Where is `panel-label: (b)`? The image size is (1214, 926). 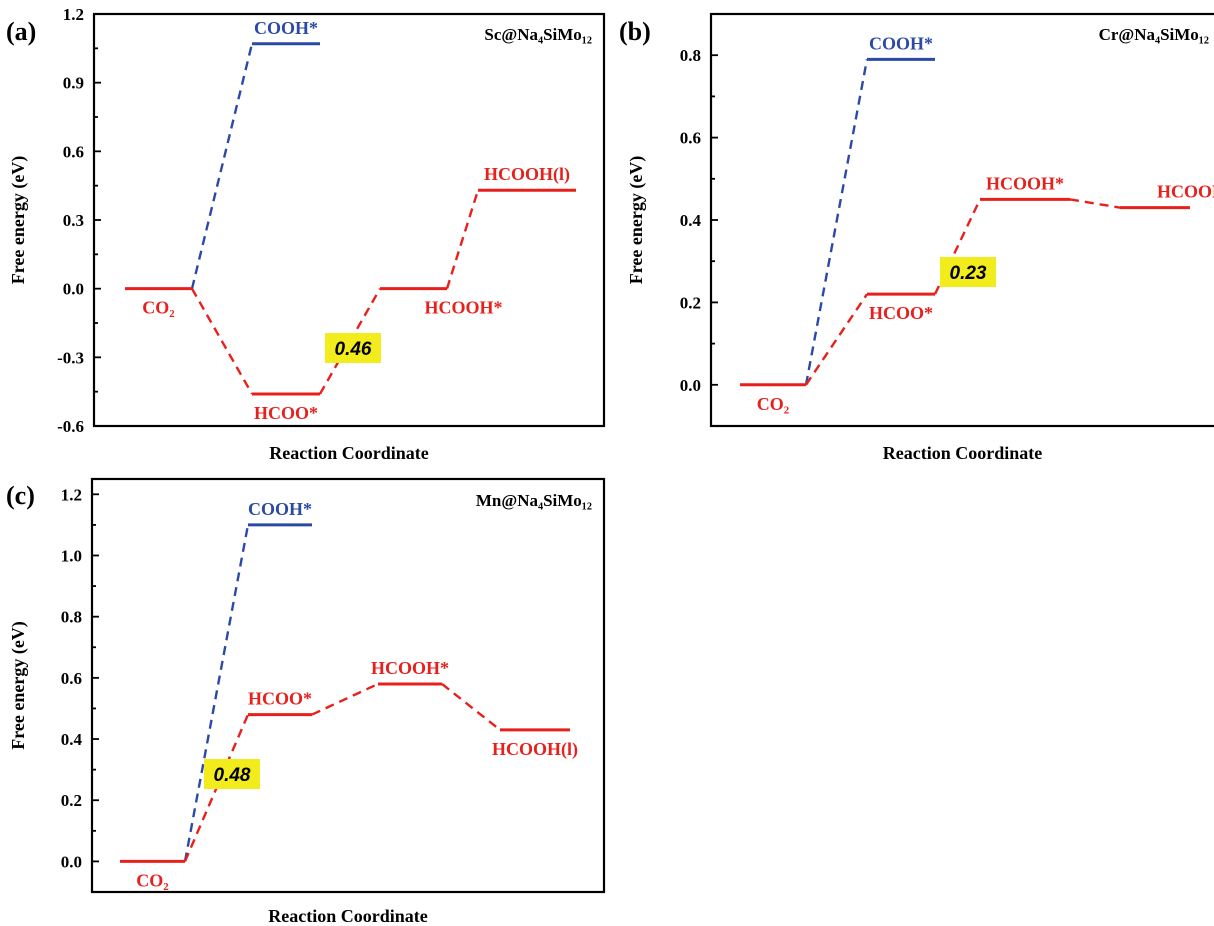 panel-label: (b) is located at coordinates (635, 31).